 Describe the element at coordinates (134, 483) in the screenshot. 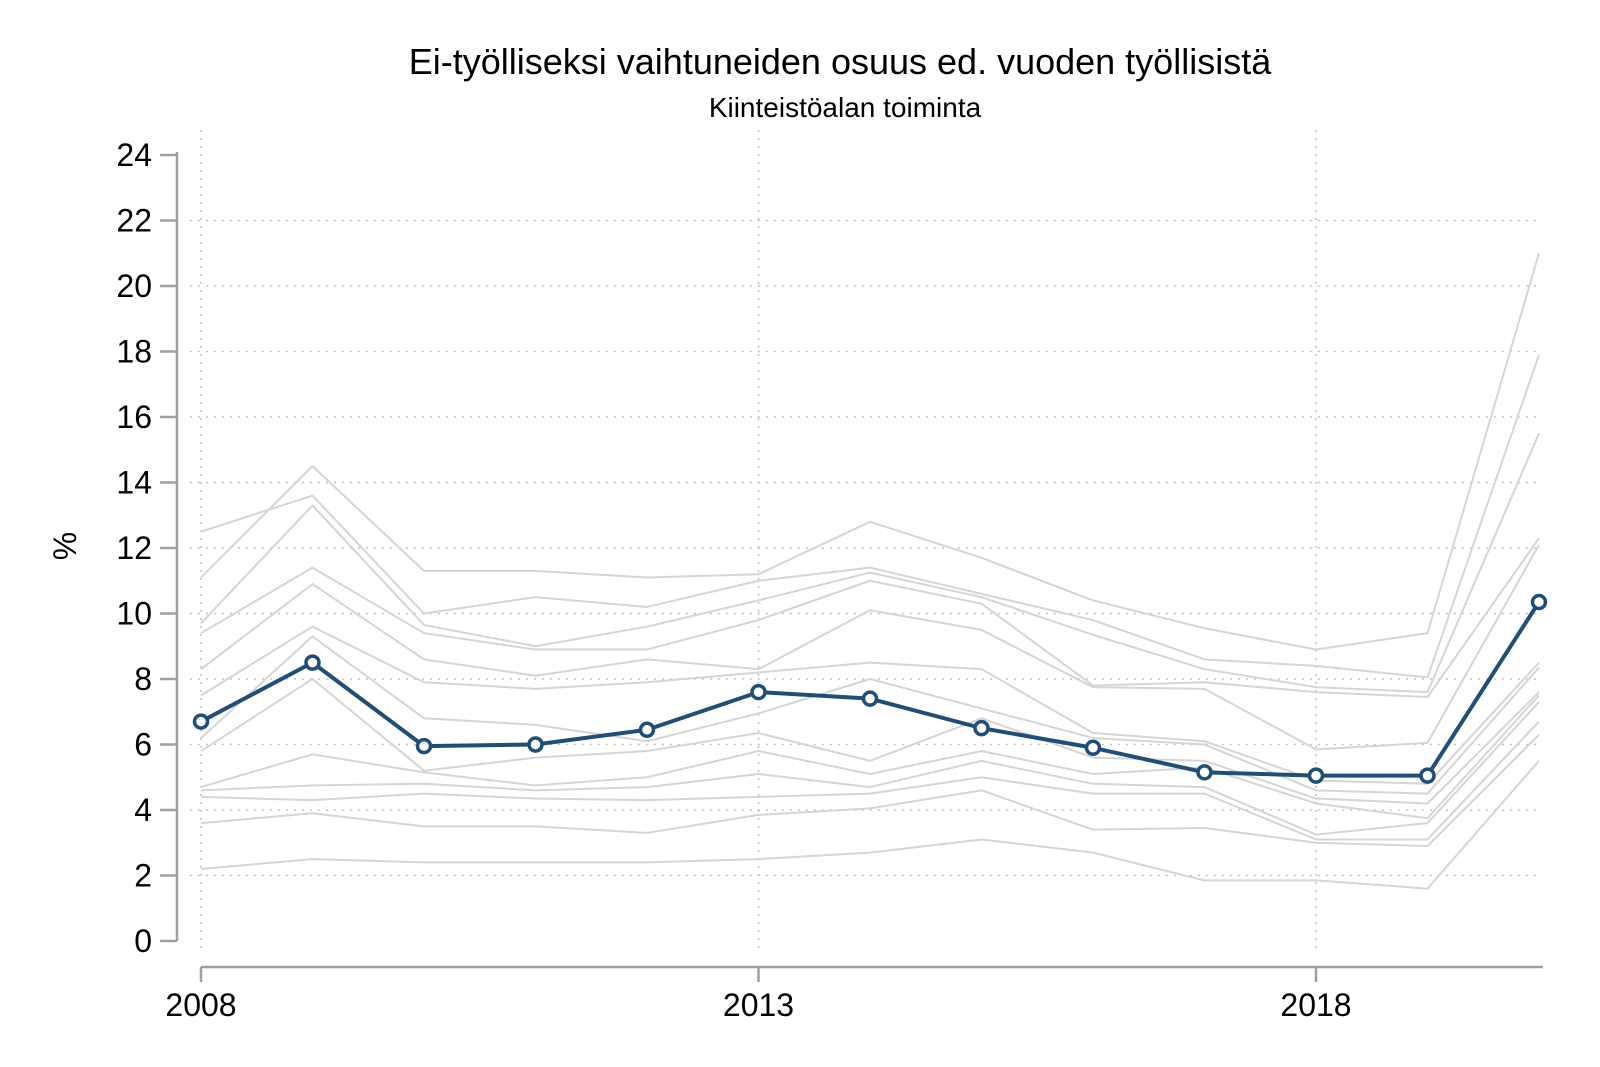

I see `y-tick-label: 14` at that location.